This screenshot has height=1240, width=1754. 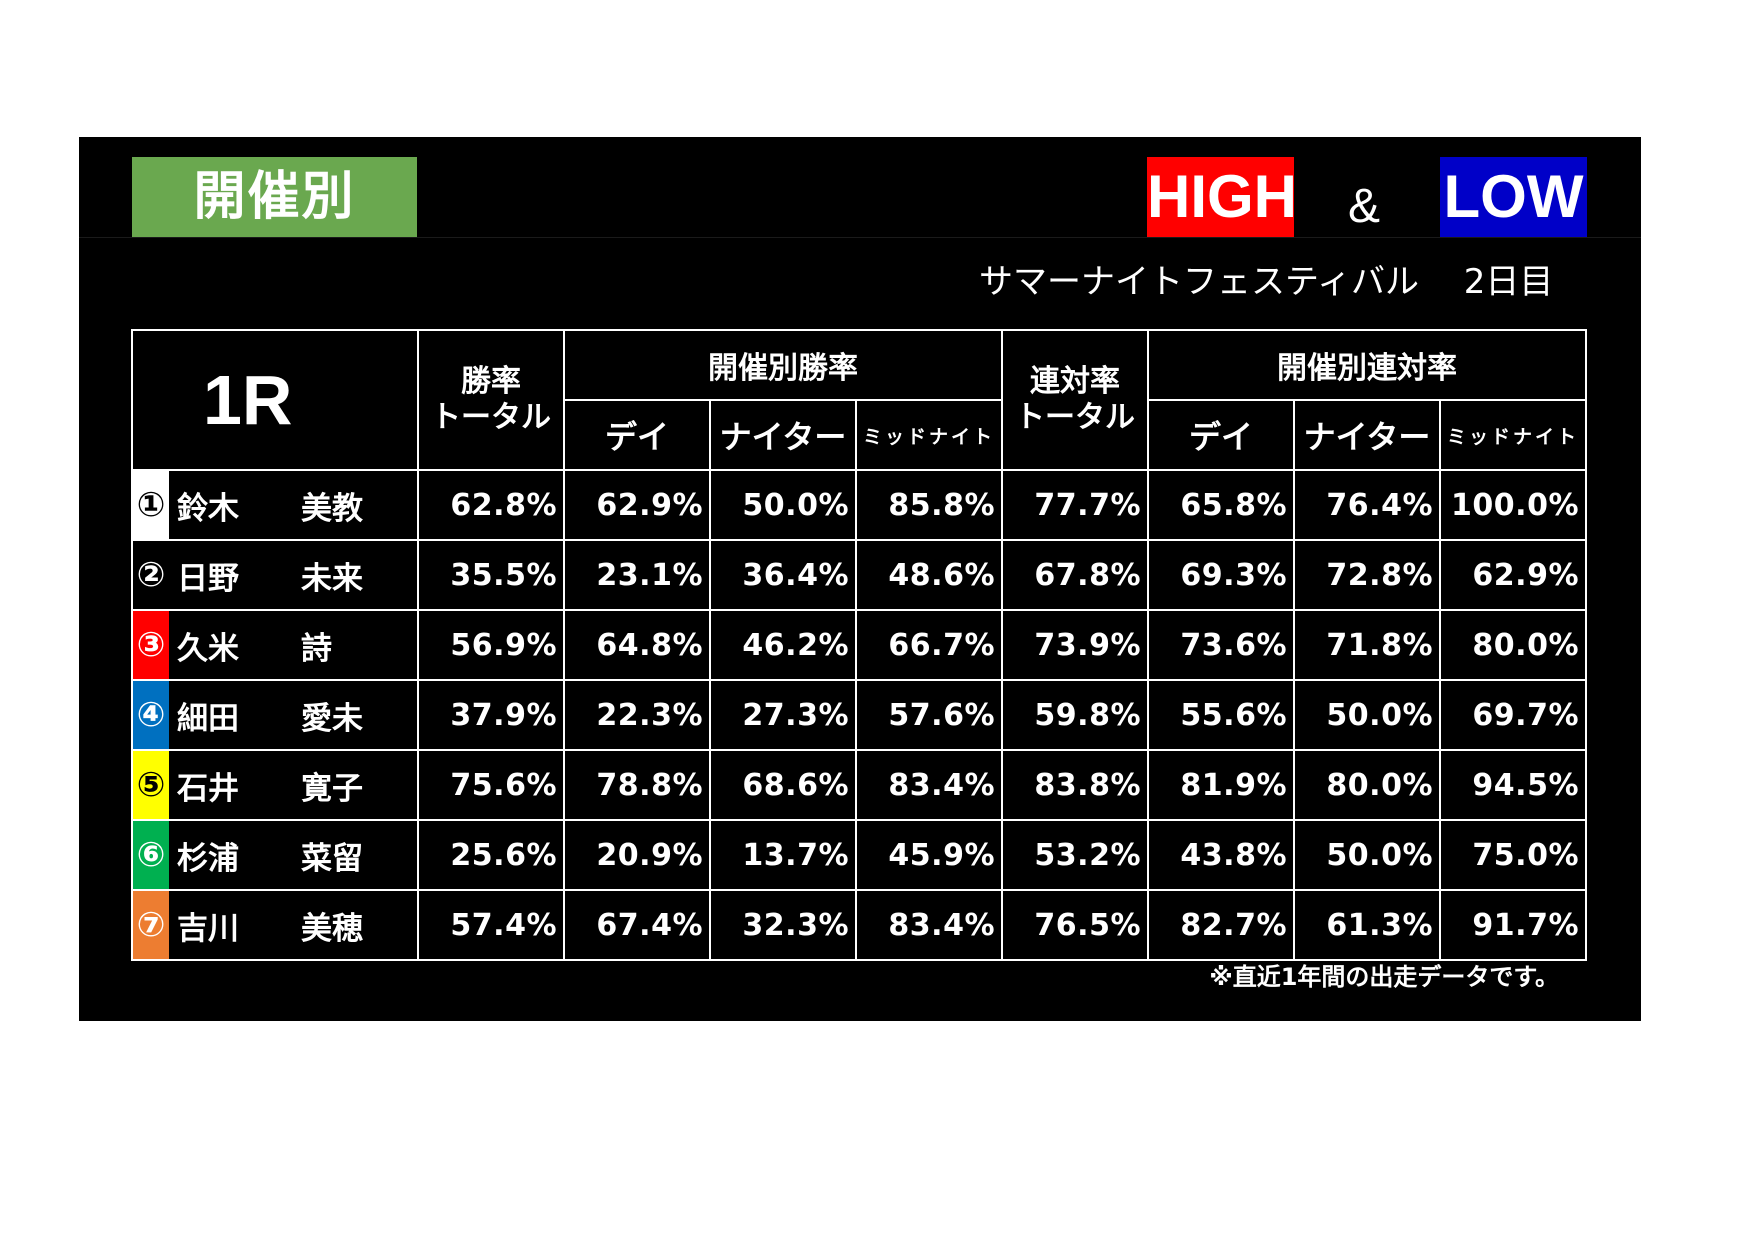 What do you see at coordinates (275, 575) in the screenshot?
I see `racer-name-cell: ② 日野 未来` at bounding box center [275, 575].